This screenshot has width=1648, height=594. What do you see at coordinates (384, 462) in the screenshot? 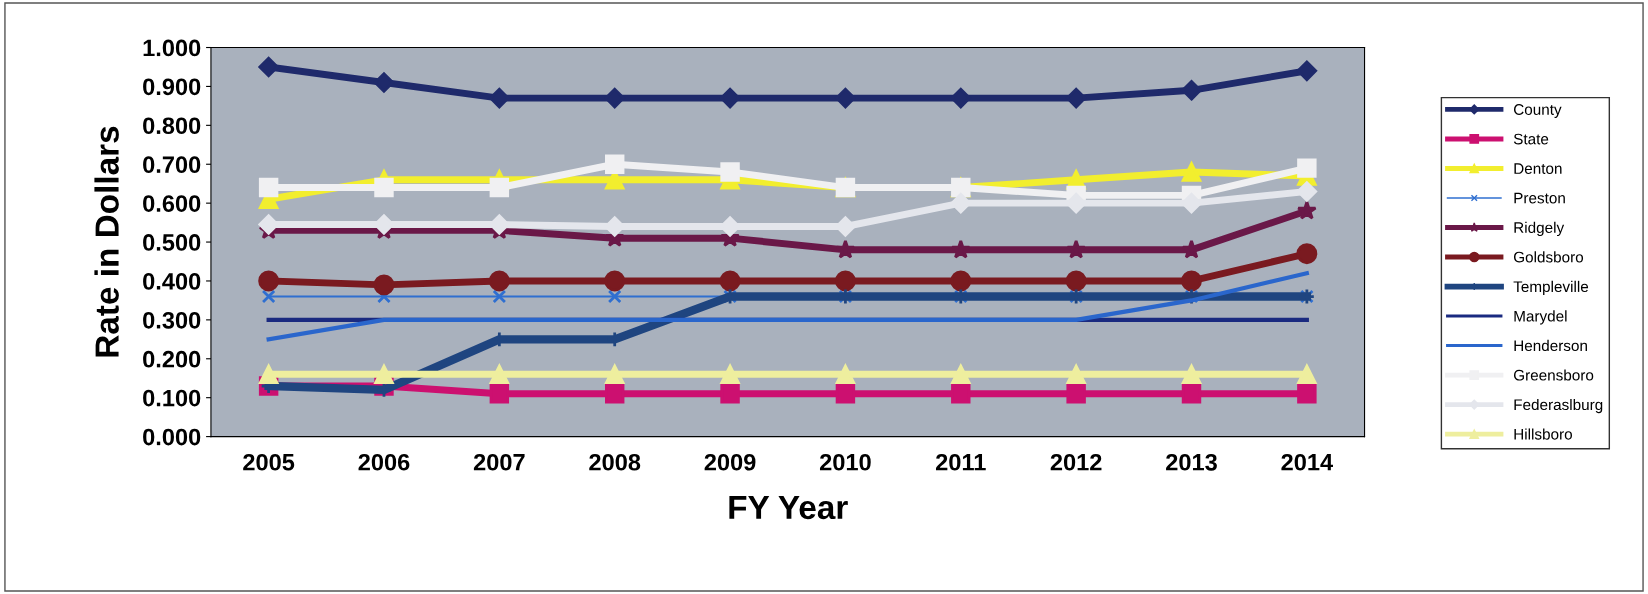
I see `x-tick-label: 2006` at bounding box center [384, 462].